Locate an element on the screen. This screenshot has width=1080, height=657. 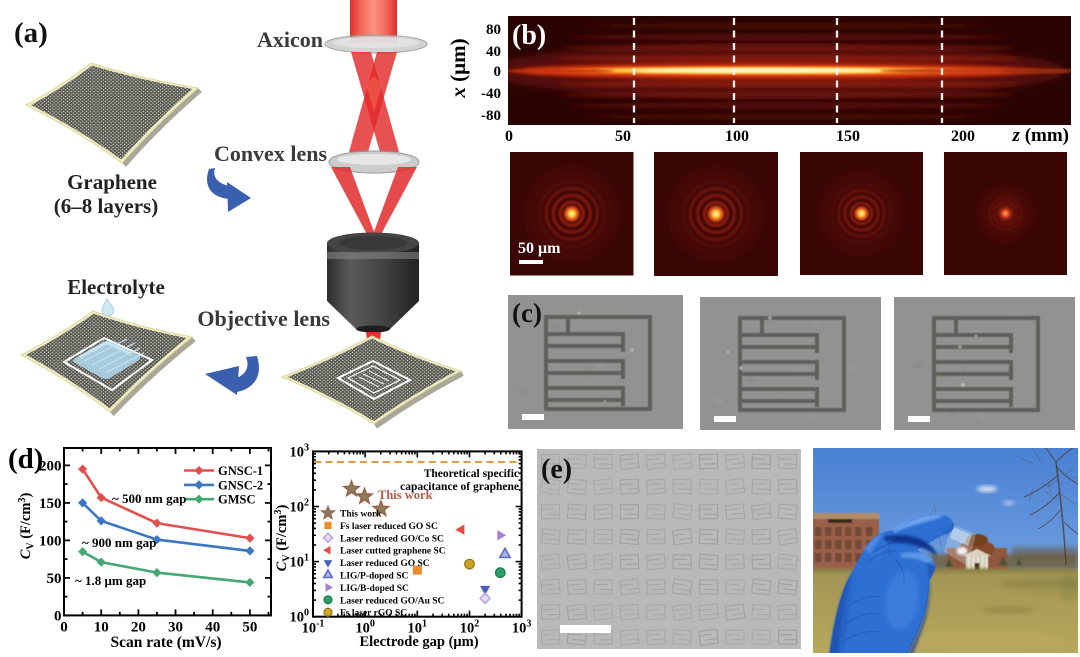
svg-text: x (μm) is located at coordinates (458, 68).